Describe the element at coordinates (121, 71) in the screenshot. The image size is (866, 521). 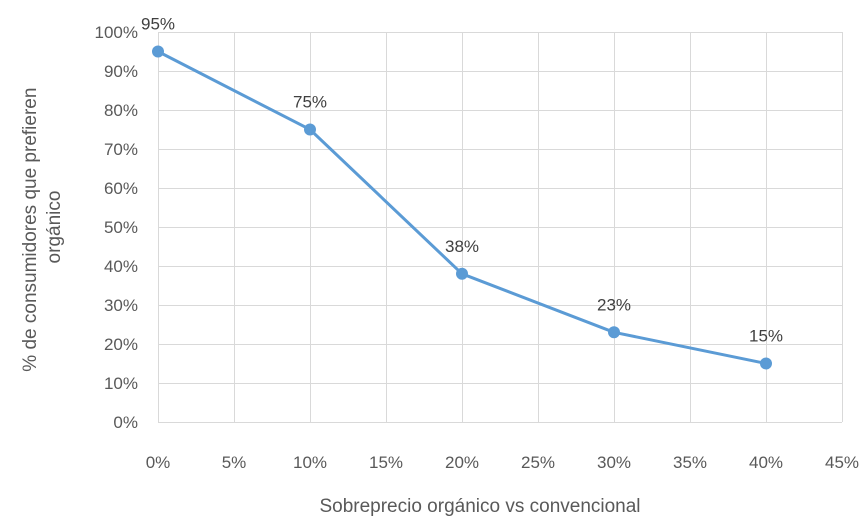
I see `y-tick-label: 90%` at that location.